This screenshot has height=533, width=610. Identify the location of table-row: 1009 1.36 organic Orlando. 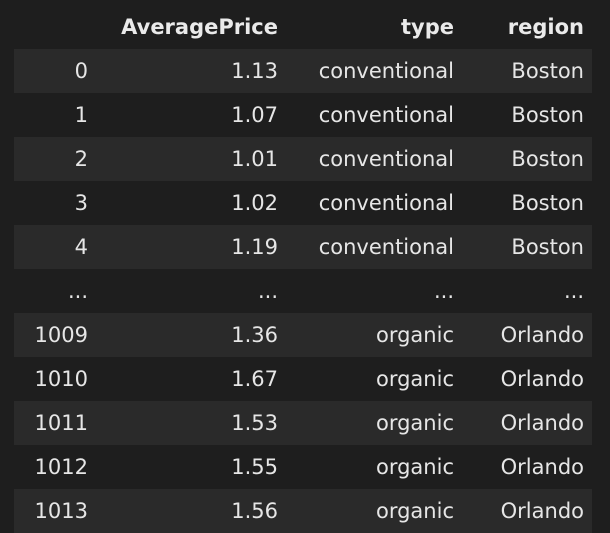
(303, 335).